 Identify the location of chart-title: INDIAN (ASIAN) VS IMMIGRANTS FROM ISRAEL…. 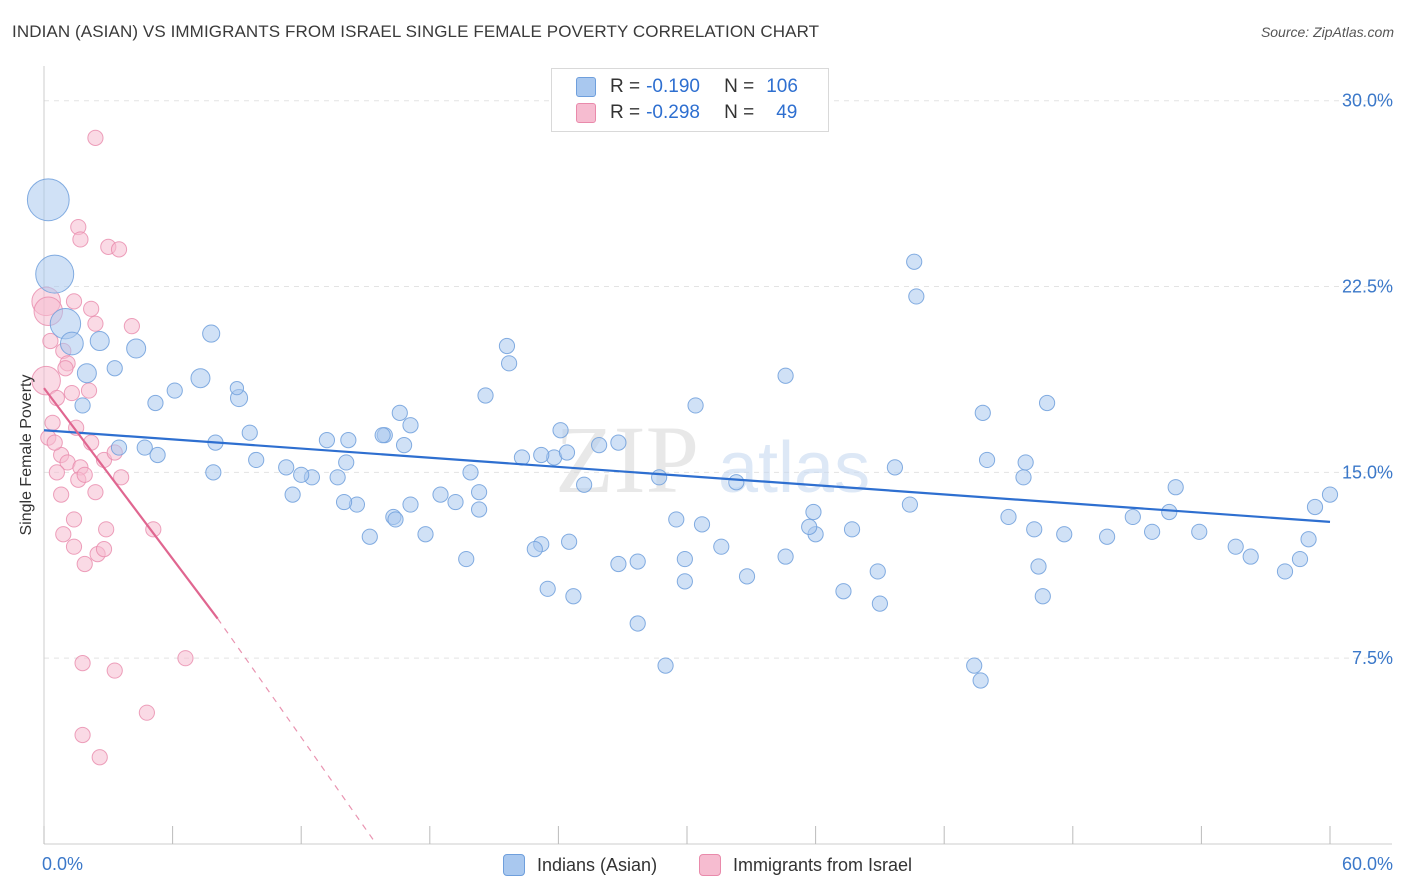
(416, 31).